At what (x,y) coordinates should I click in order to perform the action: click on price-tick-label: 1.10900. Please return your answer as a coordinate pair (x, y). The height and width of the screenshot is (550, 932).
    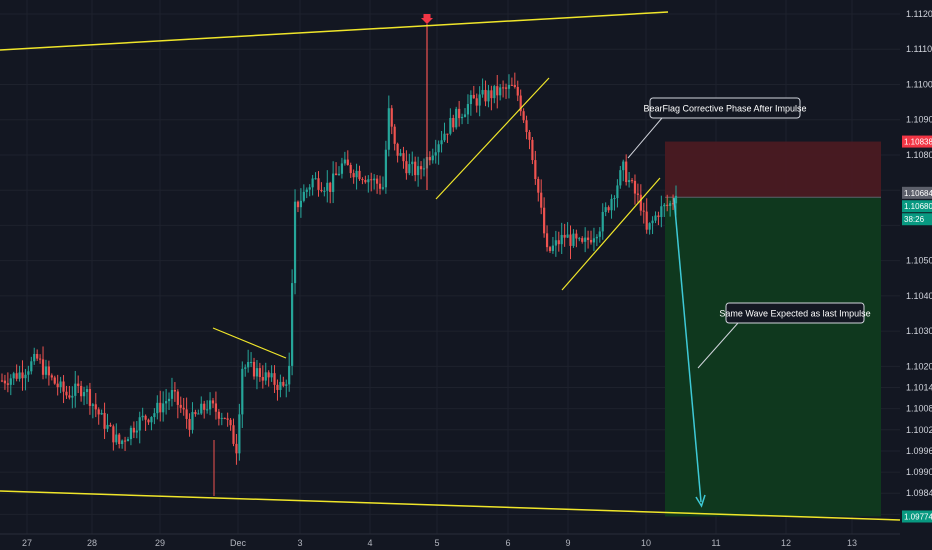
    Looking at the image, I should click on (919, 120).